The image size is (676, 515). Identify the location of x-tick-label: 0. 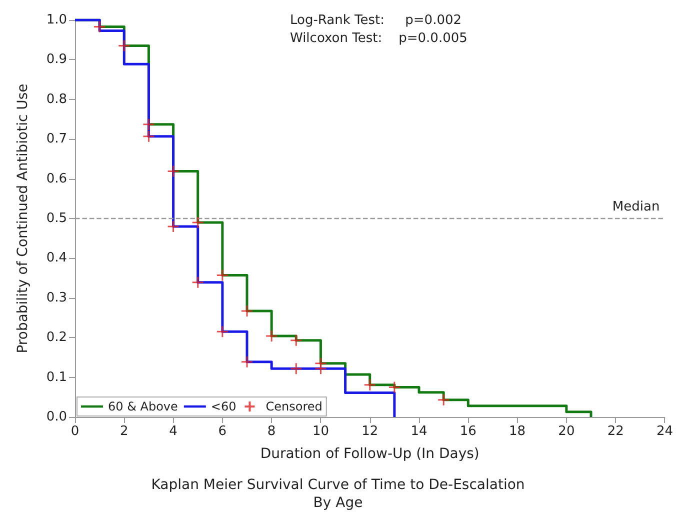
(75, 431).